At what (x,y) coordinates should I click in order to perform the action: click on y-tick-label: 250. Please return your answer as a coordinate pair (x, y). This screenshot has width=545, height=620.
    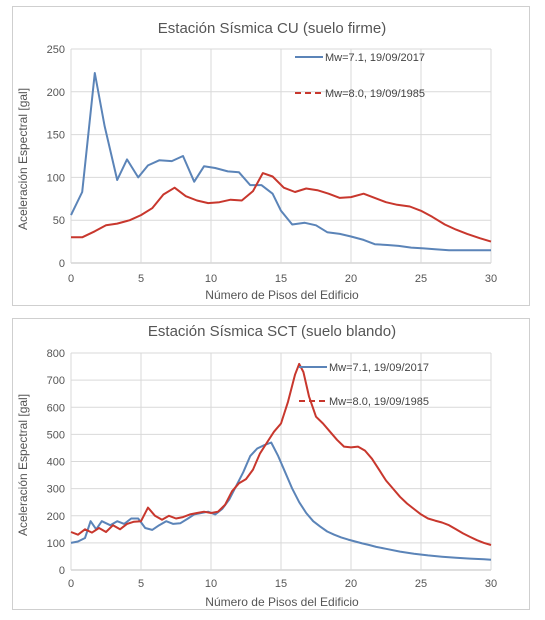
    Looking at the image, I should click on (56, 50).